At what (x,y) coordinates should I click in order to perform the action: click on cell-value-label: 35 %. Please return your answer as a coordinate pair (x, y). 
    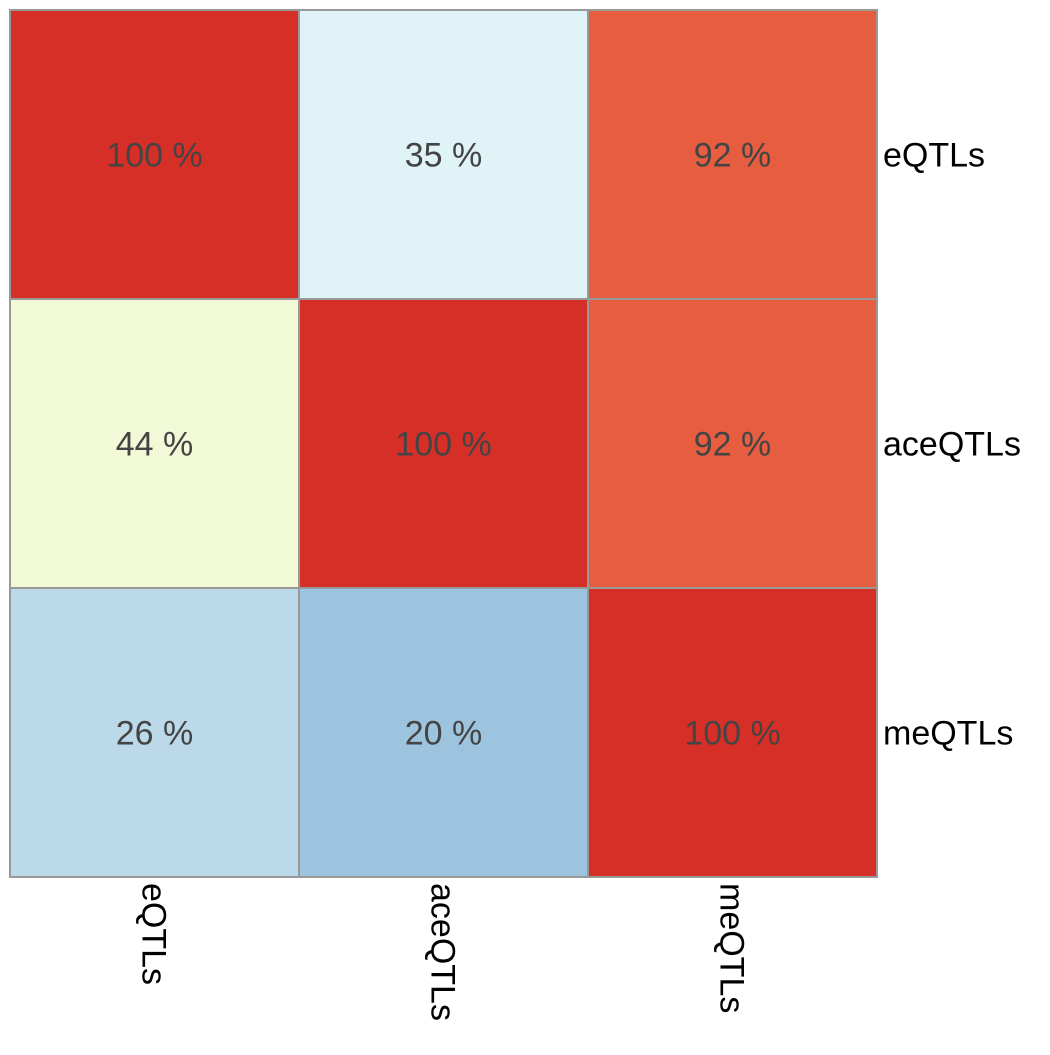
    Looking at the image, I should click on (444, 156).